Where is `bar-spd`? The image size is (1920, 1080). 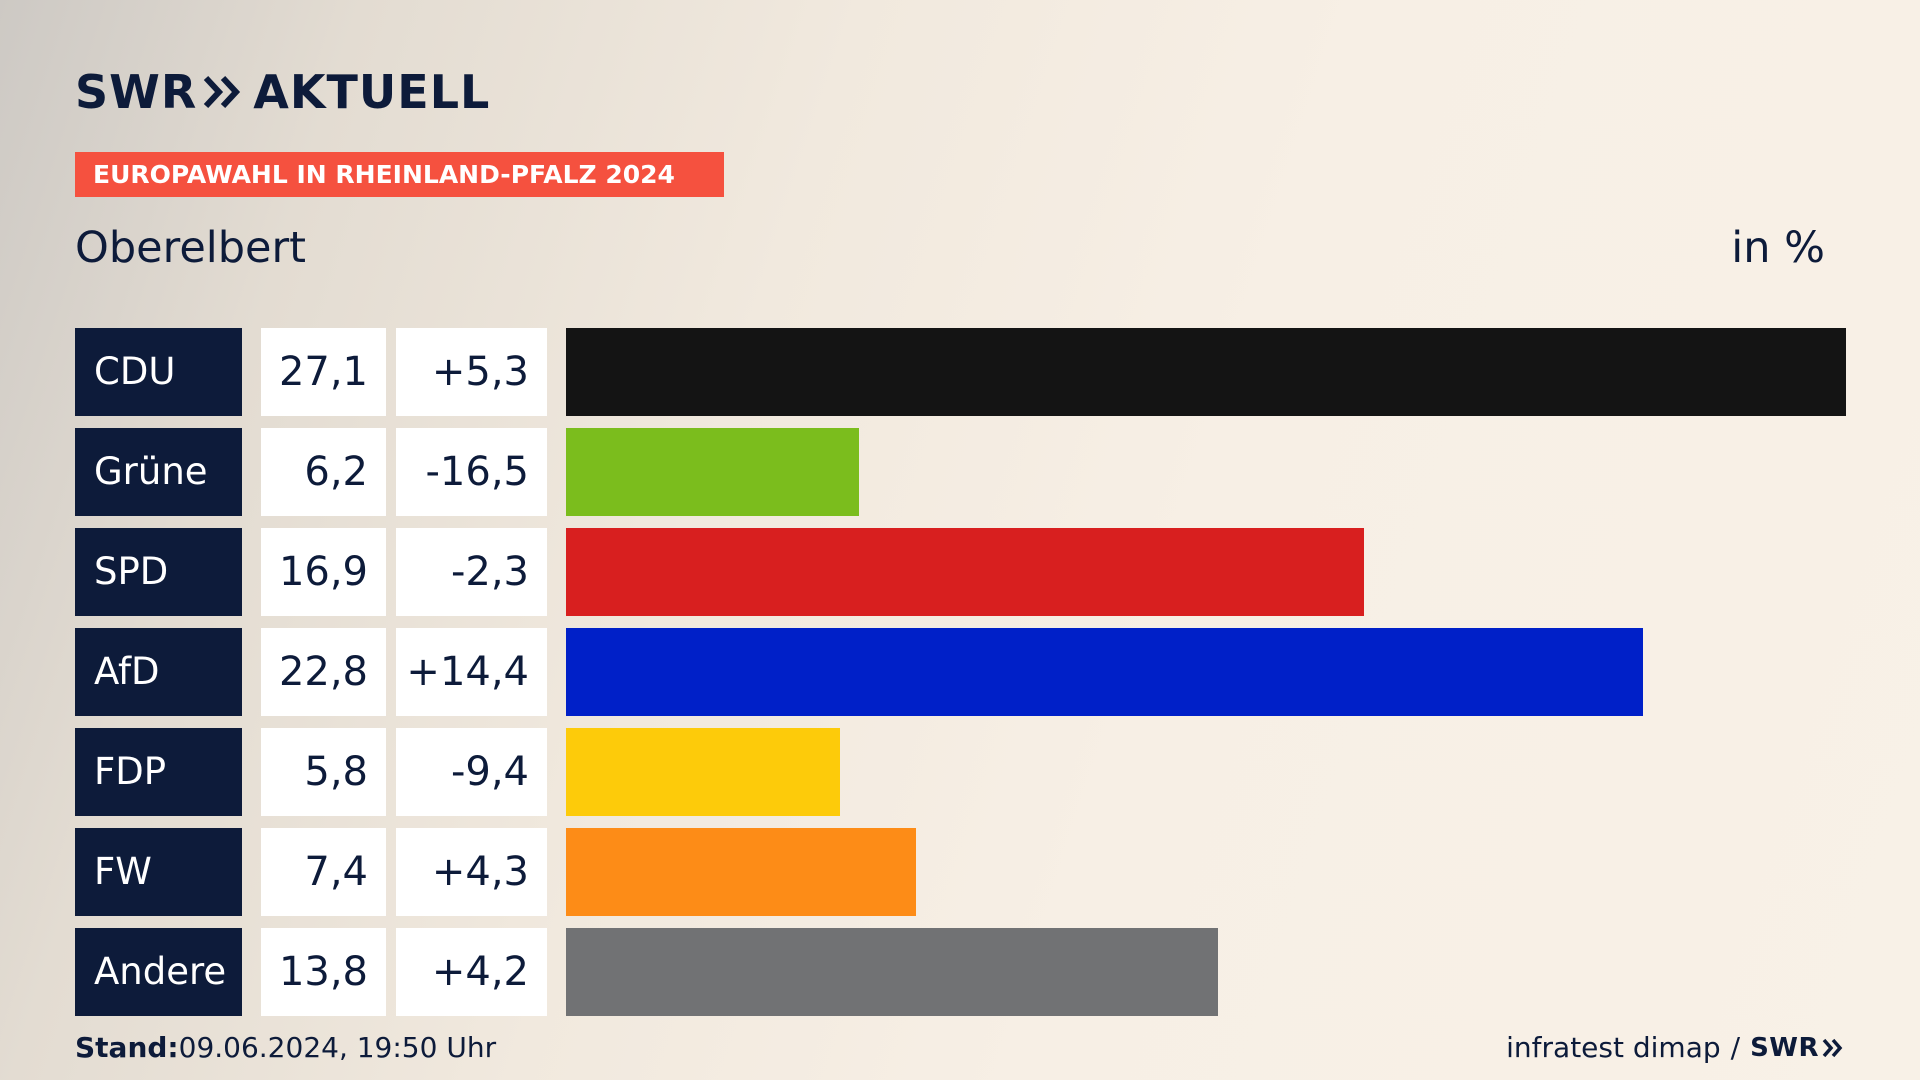
bar-spd is located at coordinates (965, 572).